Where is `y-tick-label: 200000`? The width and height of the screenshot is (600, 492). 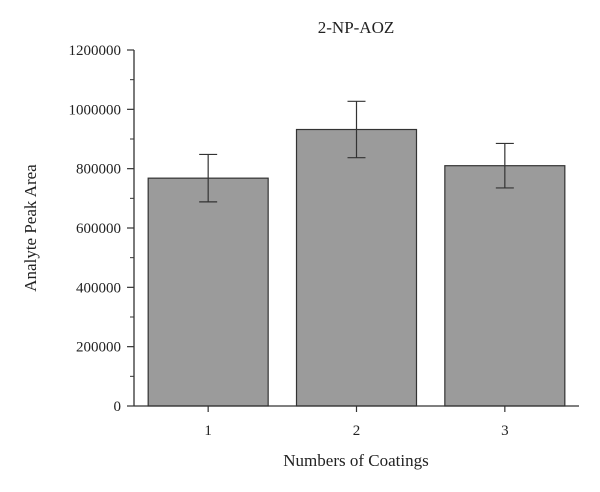 y-tick-label: 200000 is located at coordinates (98, 348).